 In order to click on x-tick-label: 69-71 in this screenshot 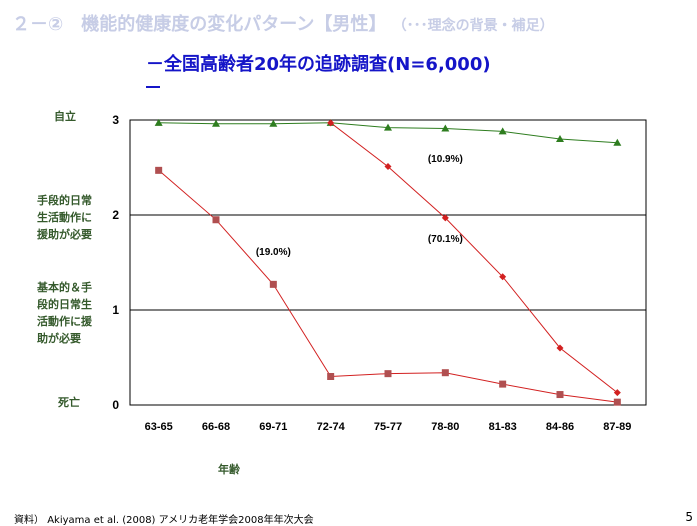, I will do `click(273, 427)`.